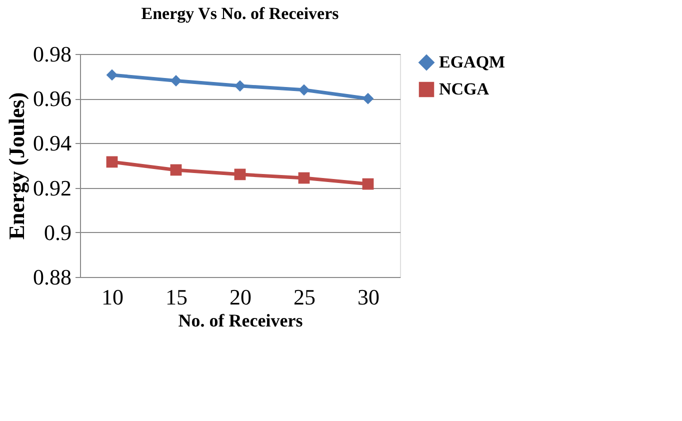 The height and width of the screenshot is (421, 682). Describe the element at coordinates (113, 297) in the screenshot. I see `x-tick-label: 10` at that location.